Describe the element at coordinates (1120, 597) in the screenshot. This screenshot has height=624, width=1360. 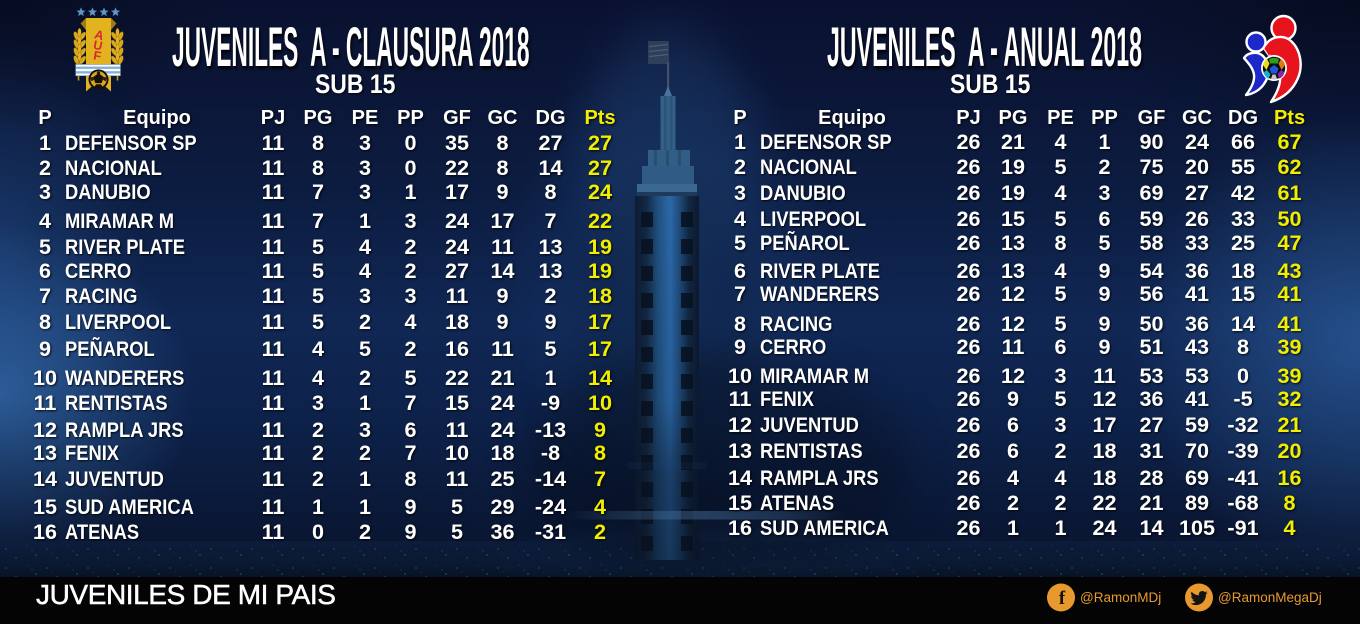
I see `svg-text: @RamonMDj` at that location.